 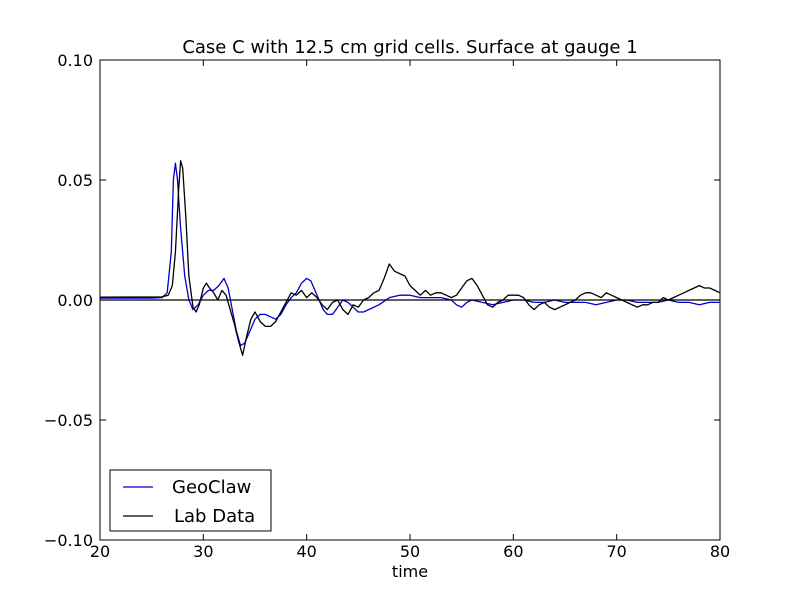 I want to click on legend: GeoClaw Lab Data, so click(x=190, y=500).